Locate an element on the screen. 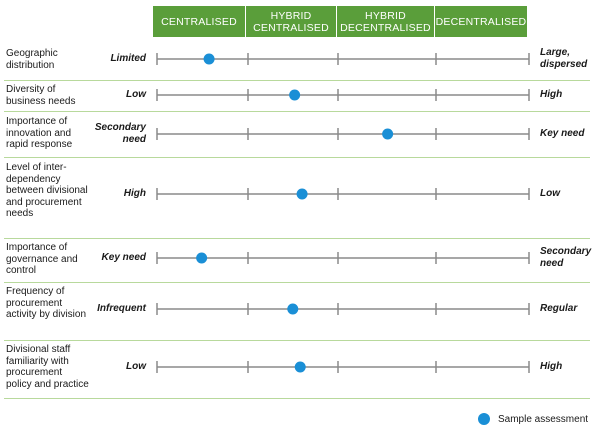 This screenshot has height=439, width=596. right-scale-label: Regular is located at coordinates (559, 308).